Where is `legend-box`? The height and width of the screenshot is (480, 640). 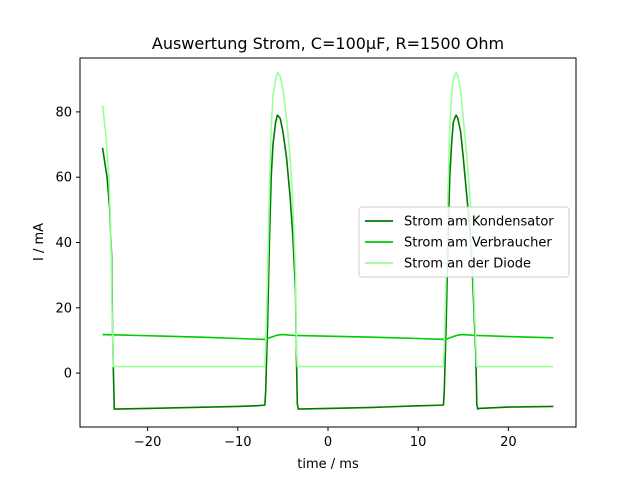 legend-box is located at coordinates (464, 242).